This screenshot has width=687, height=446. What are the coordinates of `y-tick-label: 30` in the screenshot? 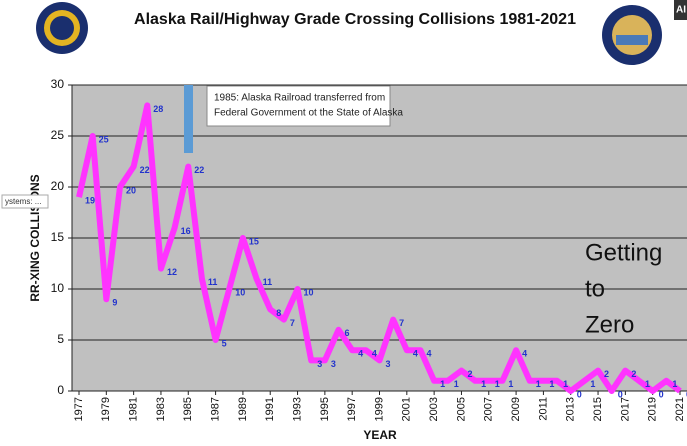 It's located at (58, 84).